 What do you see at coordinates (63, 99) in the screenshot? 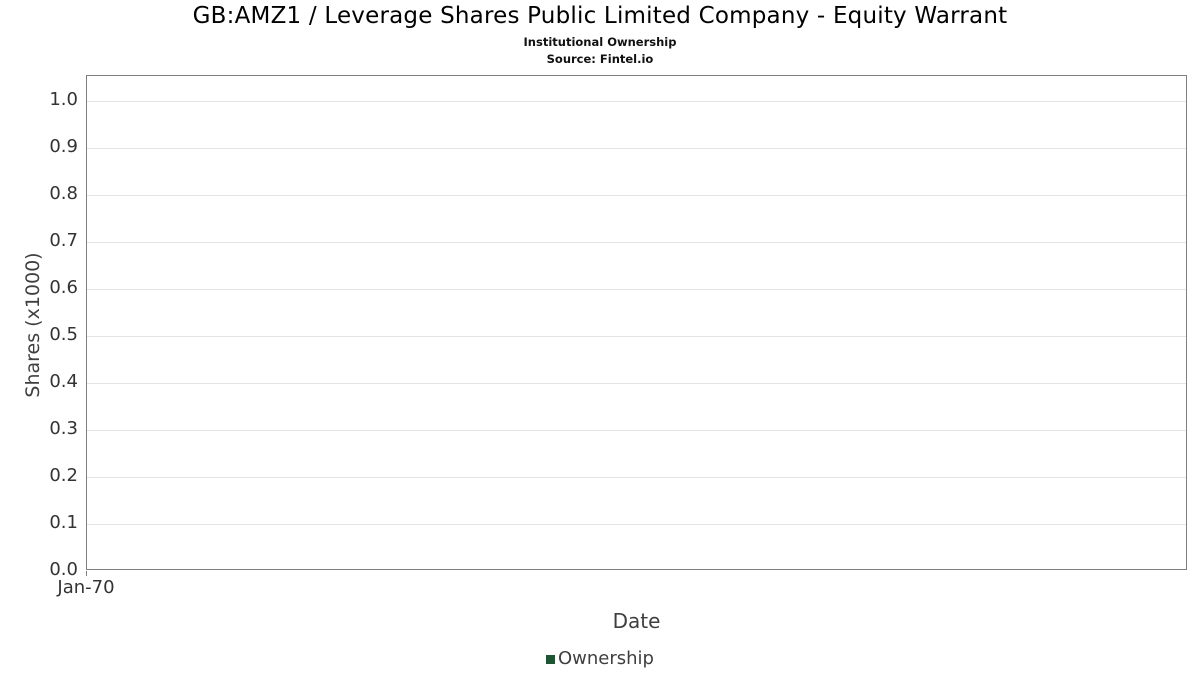
I see `y-tick-label: 1.0` at bounding box center [63, 99].